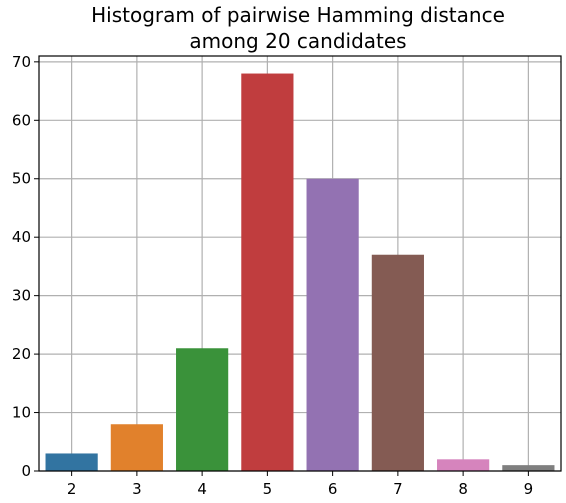 This screenshot has height=503, width=566. I want to click on y-tick-label: 0, so click(26, 471).